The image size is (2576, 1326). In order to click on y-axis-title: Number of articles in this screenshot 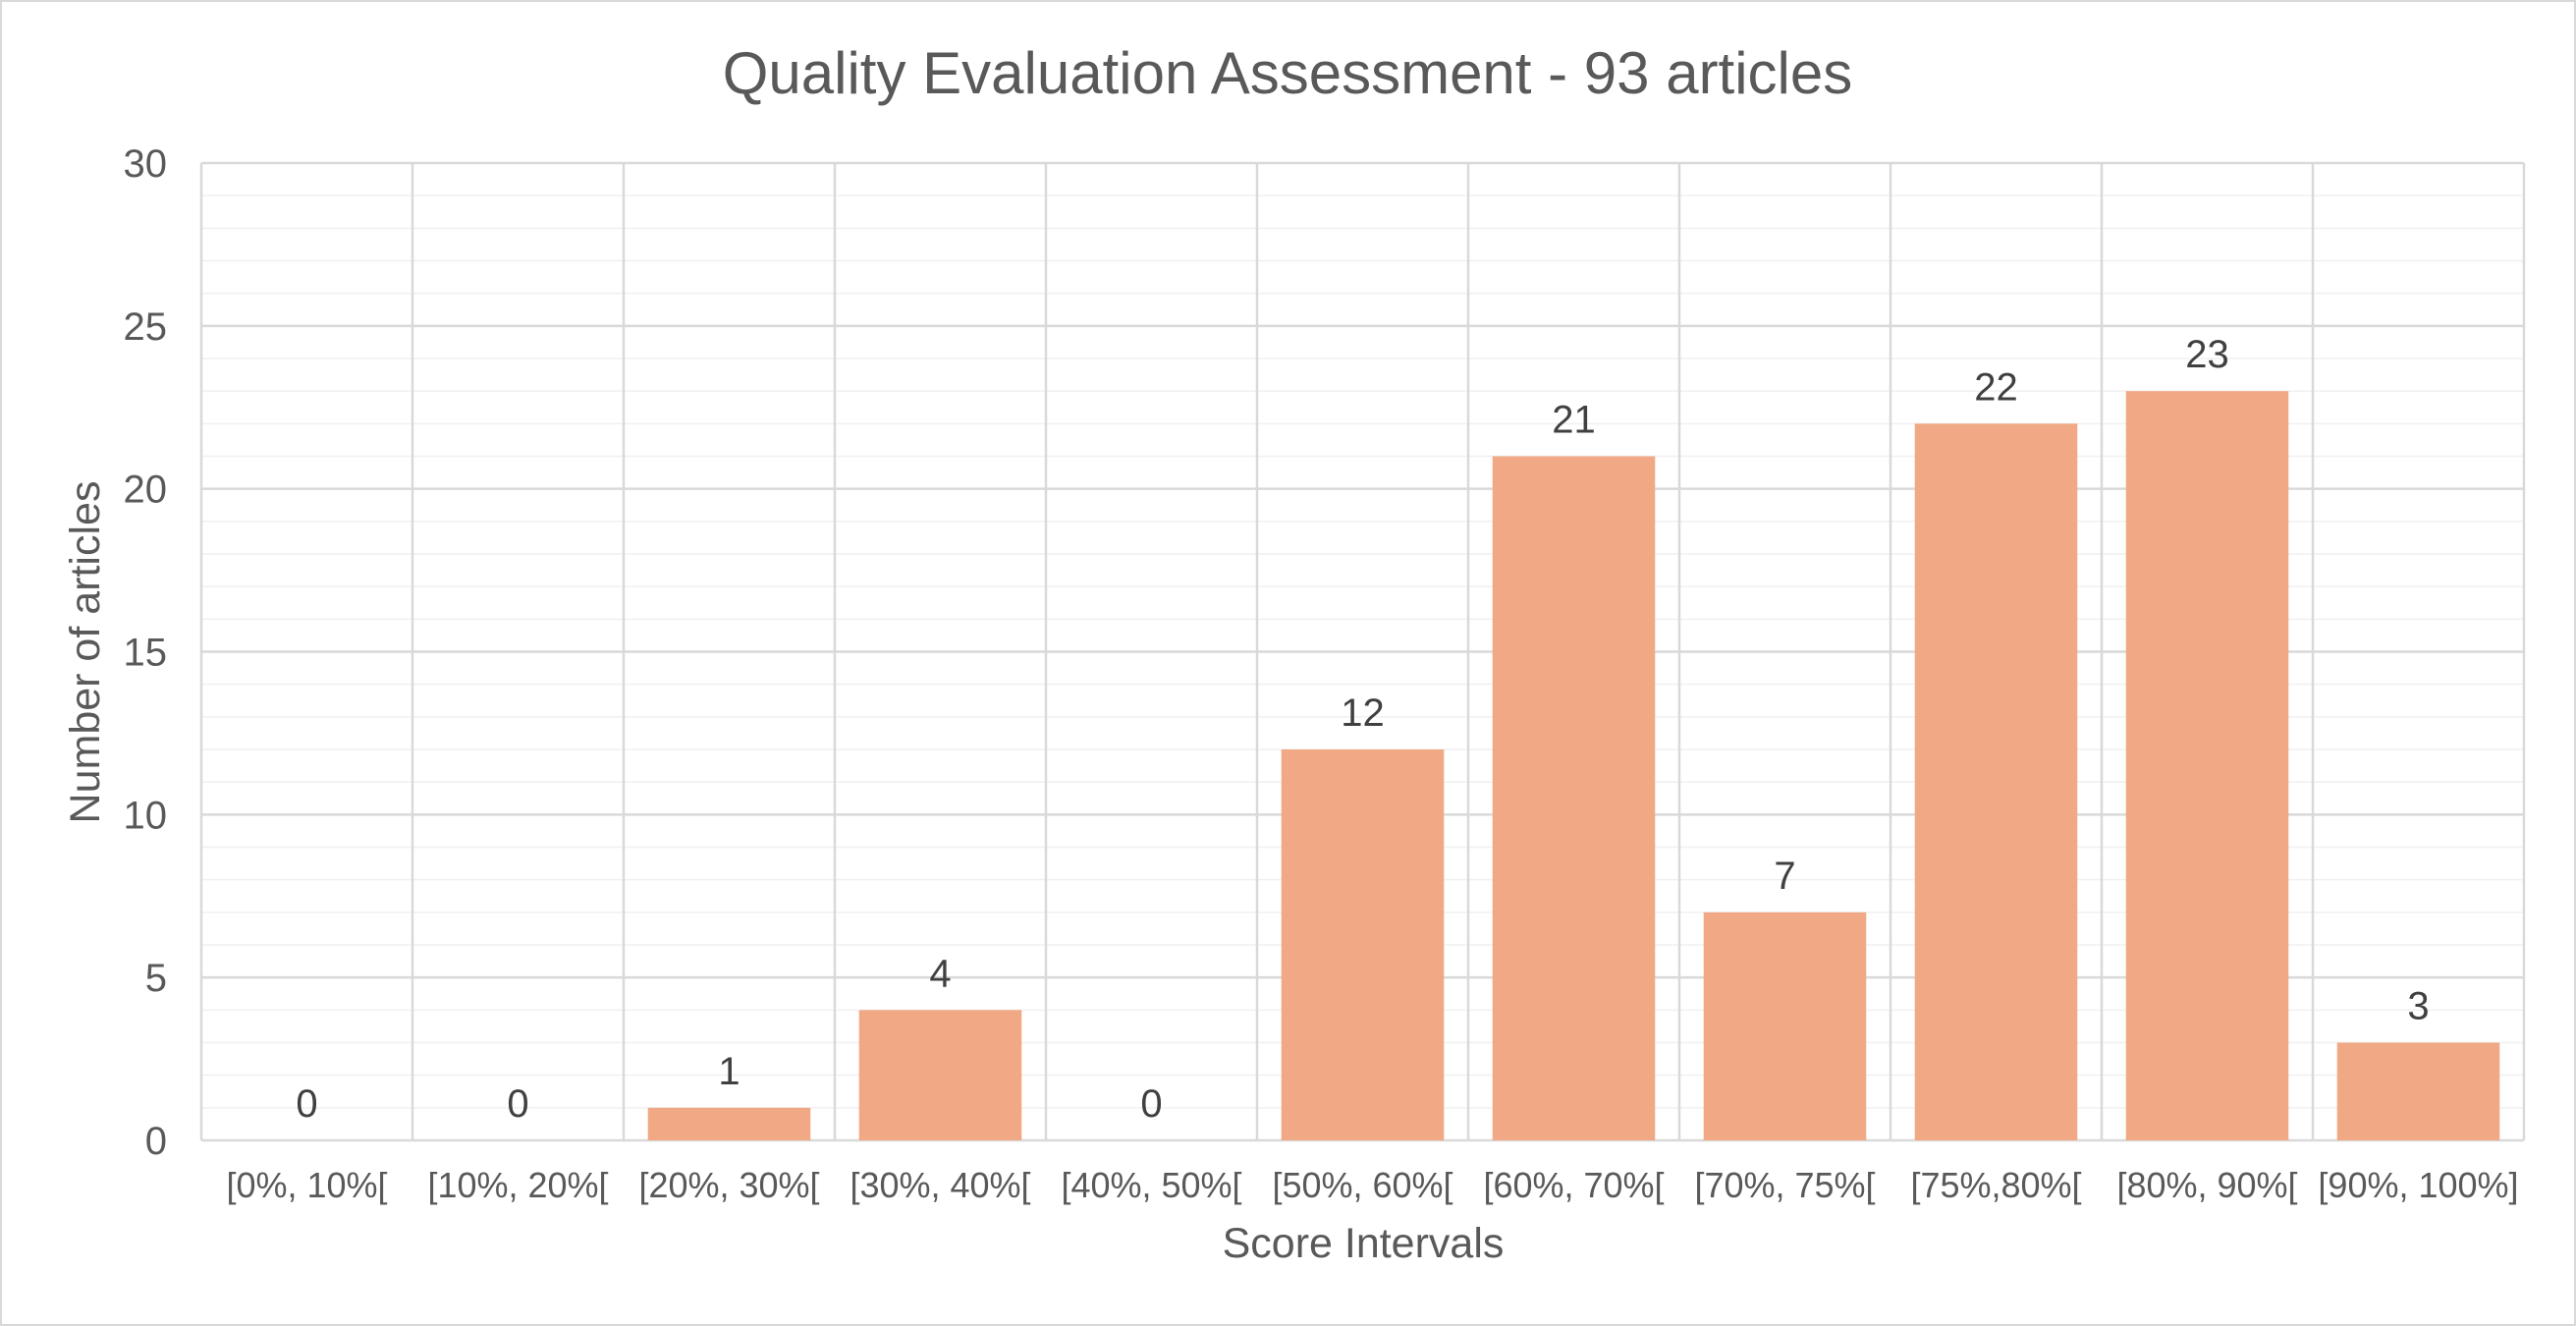, I will do `click(86, 652)`.